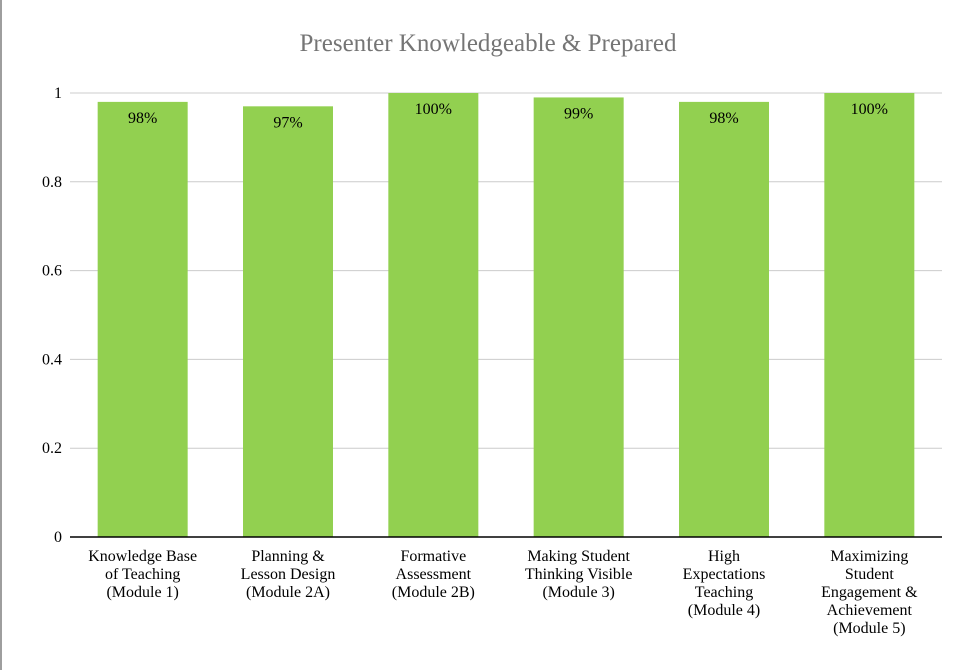 The width and height of the screenshot is (976, 670). What do you see at coordinates (52, 271) in the screenshot?
I see `y-tick-label: 0.6` at bounding box center [52, 271].